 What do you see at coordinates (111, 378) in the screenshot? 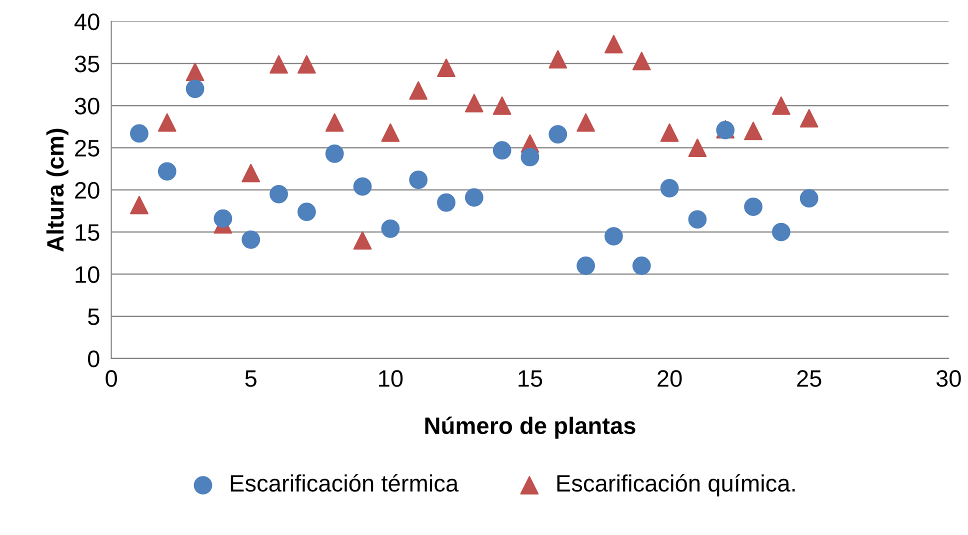
I see `x-tick-label: 0` at bounding box center [111, 378].